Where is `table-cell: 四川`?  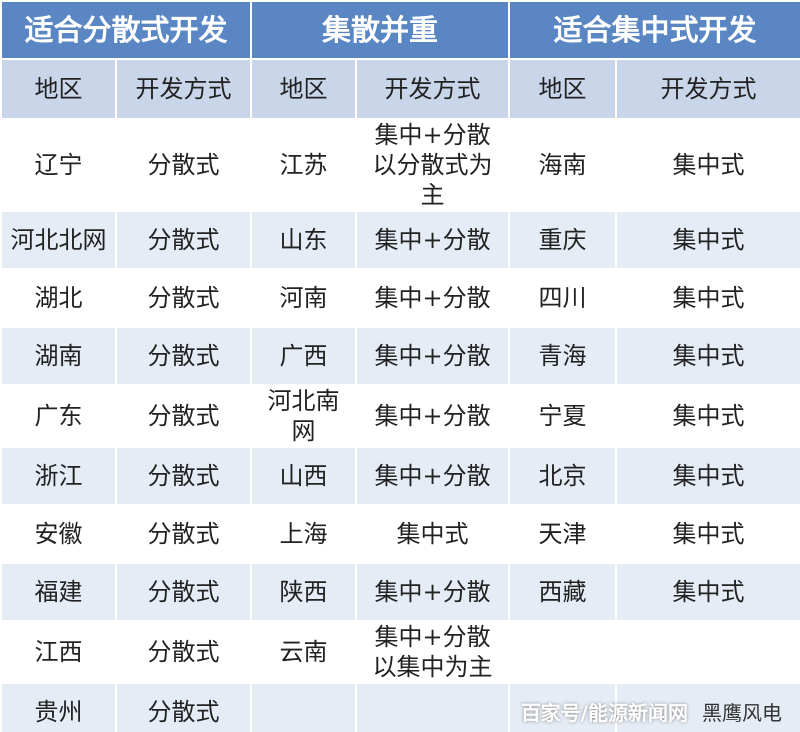
table-cell: 四川 is located at coordinates (563, 298).